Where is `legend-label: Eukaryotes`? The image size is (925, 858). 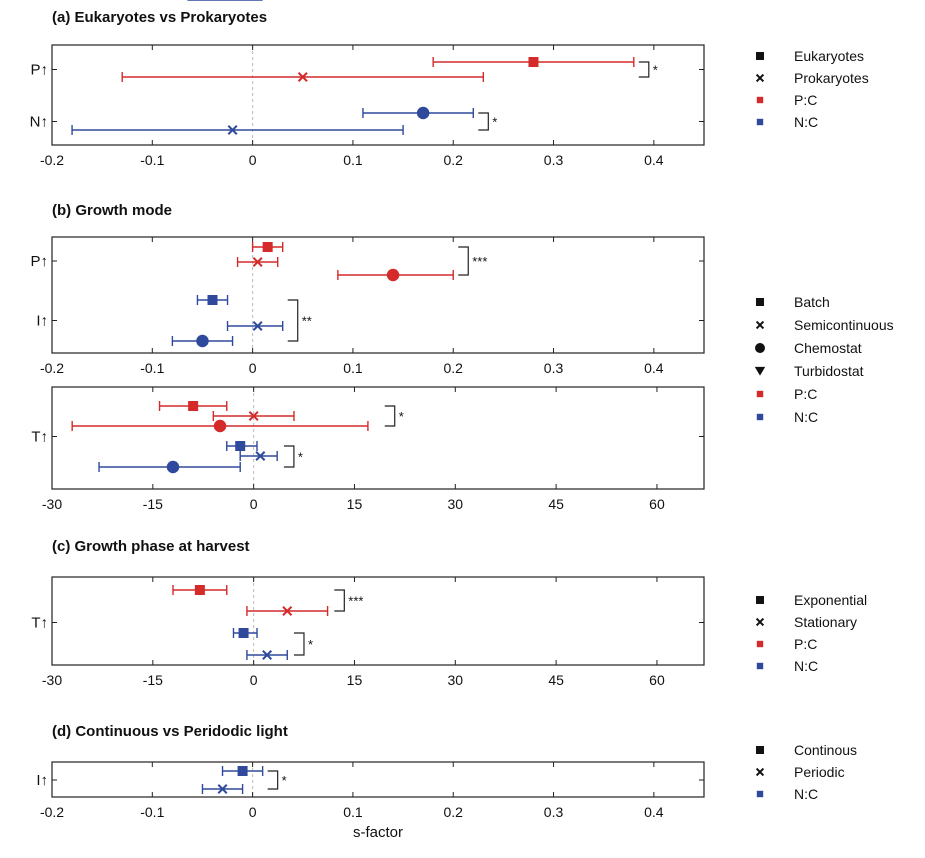 legend-label: Eukaryotes is located at coordinates (829, 56).